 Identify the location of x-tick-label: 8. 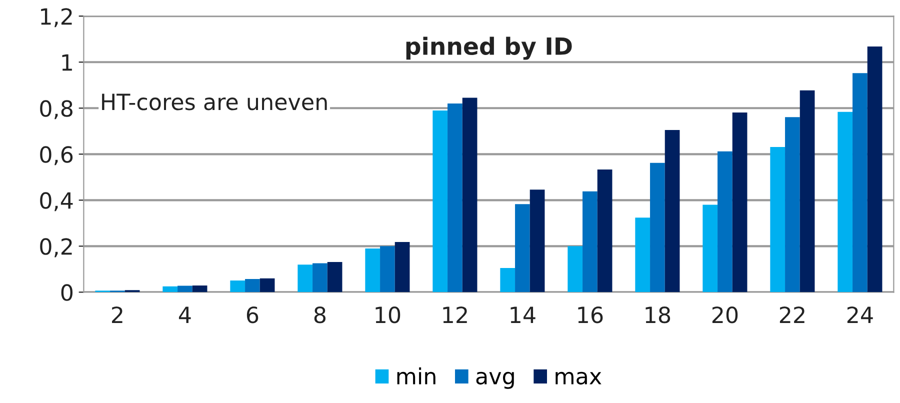
(320, 315).